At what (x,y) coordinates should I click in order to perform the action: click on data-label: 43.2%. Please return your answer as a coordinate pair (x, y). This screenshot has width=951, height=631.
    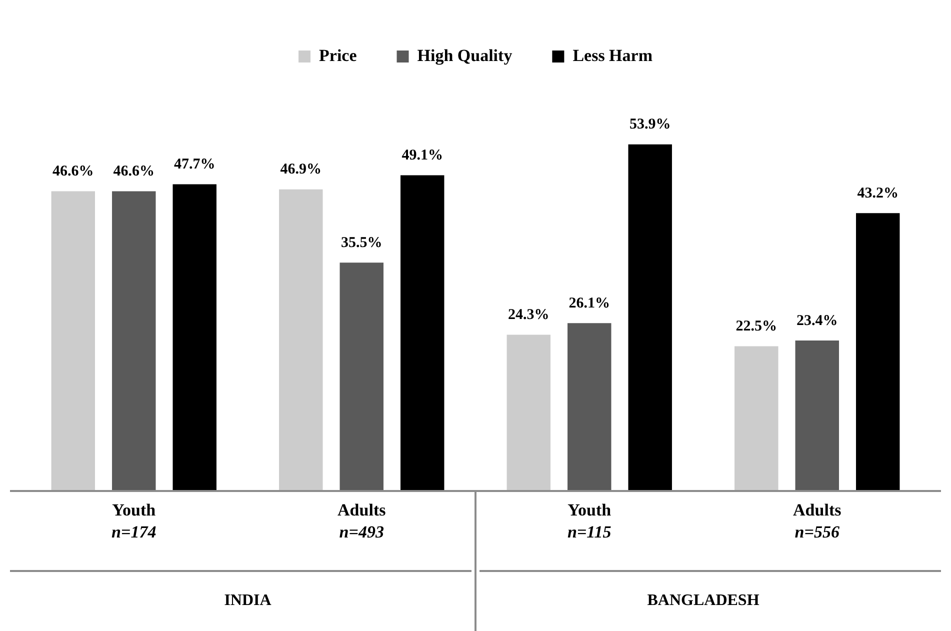
    Looking at the image, I should click on (877, 194).